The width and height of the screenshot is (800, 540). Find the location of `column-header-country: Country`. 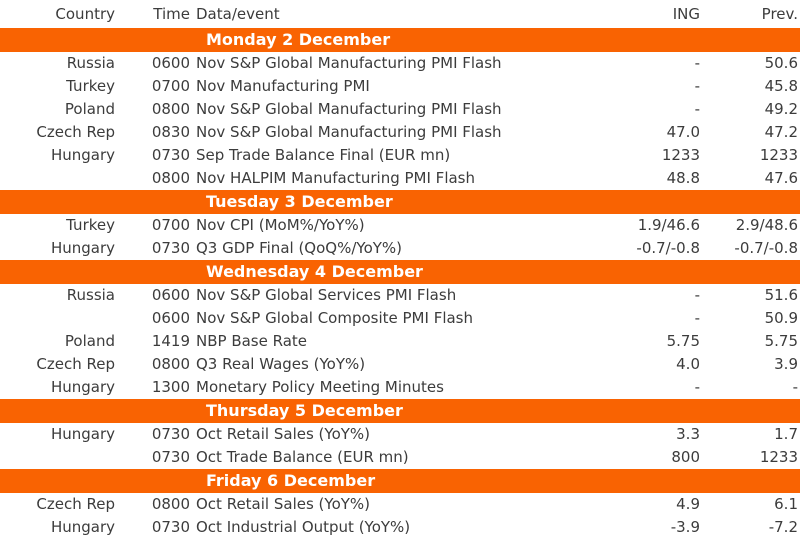

column-header-country: Country is located at coordinates (85, 13).